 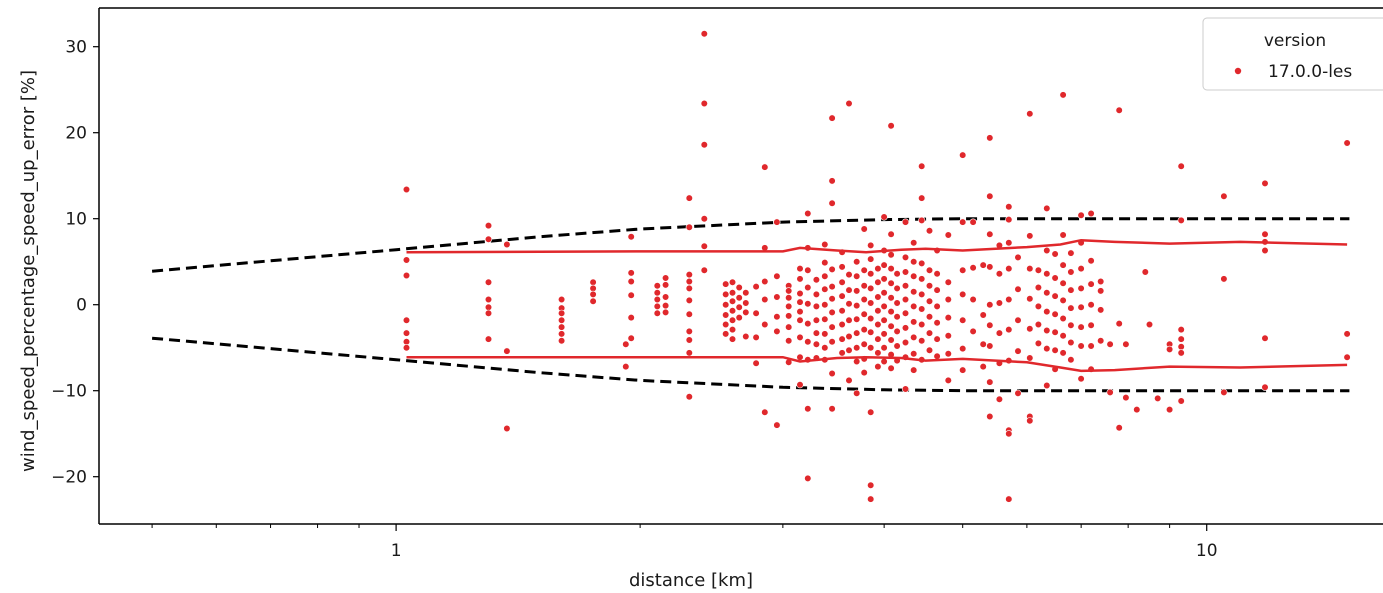 I want to click on legend-title: version, so click(x=1295, y=41).